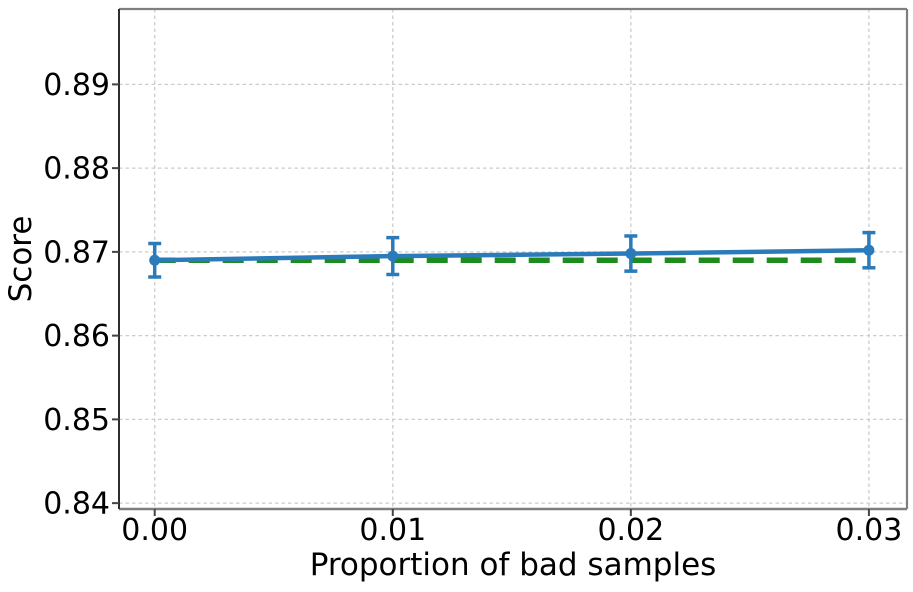 The width and height of the screenshot is (913, 592). Describe the element at coordinates (513, 565) in the screenshot. I see `x-axis-label: Proportion of bad samples` at that location.